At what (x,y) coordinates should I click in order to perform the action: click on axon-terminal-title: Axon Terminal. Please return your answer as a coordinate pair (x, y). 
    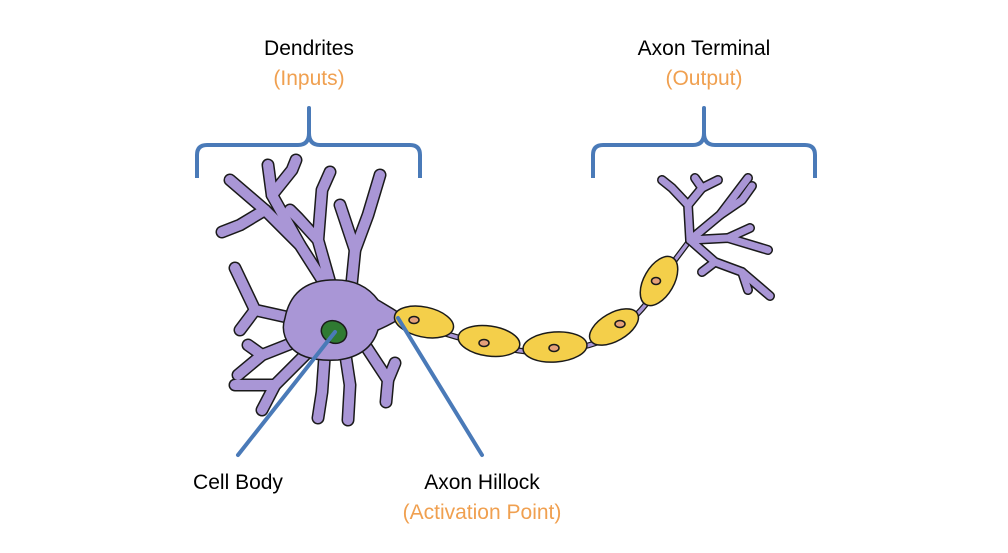
    Looking at the image, I should click on (704, 48).